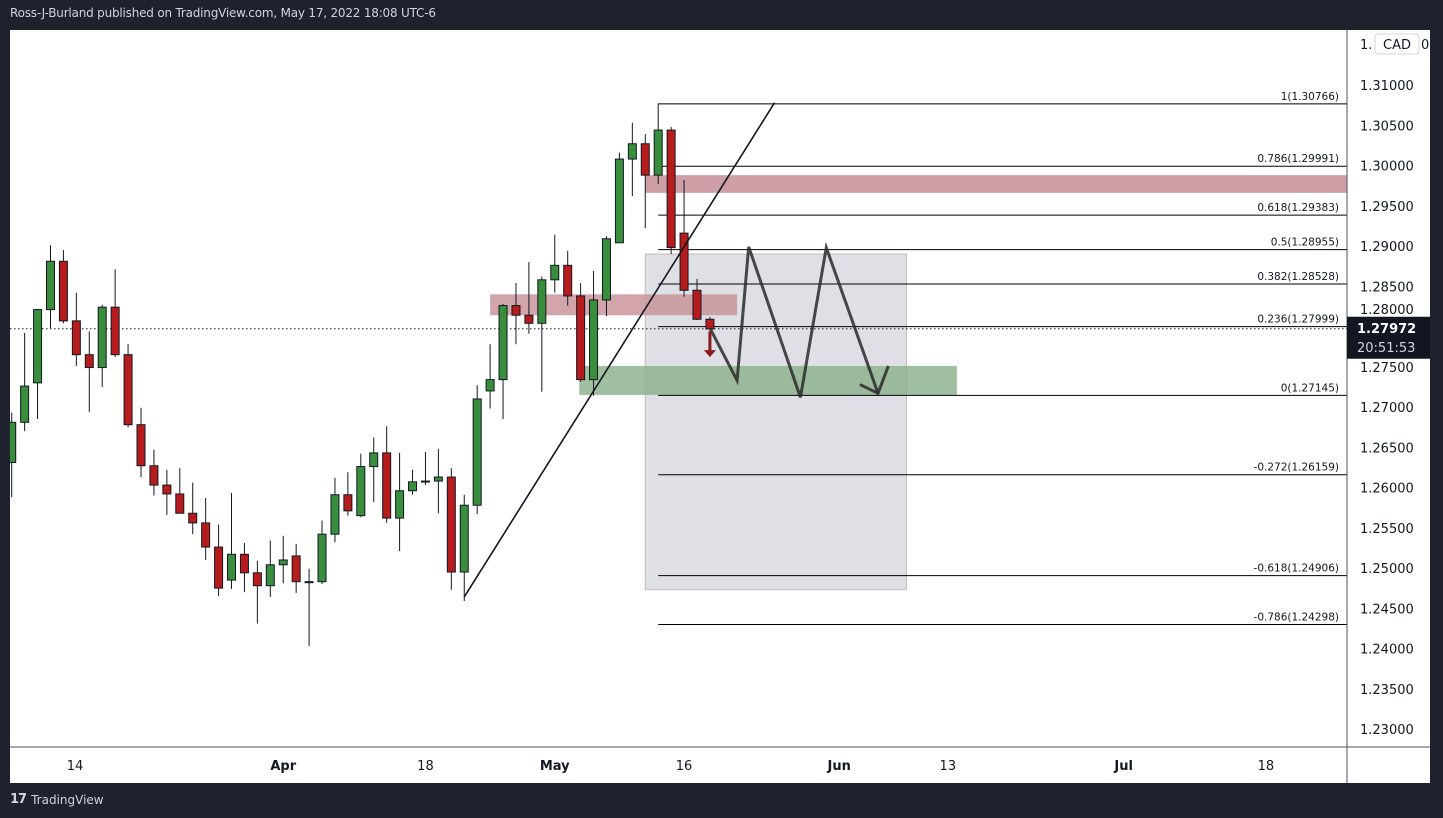 The height and width of the screenshot is (818, 1443). I want to click on price-tick-label: 1.31000, so click(1387, 86).